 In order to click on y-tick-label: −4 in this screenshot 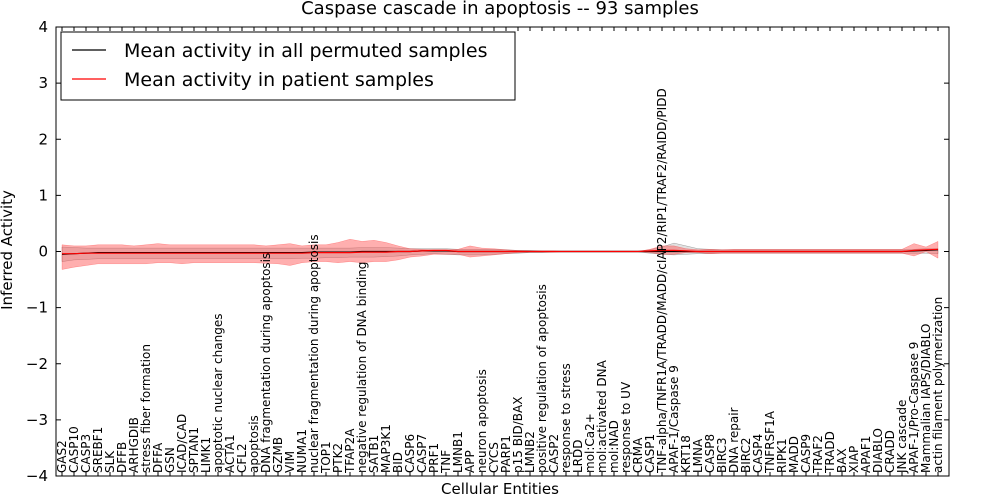, I will do `click(37, 476)`.